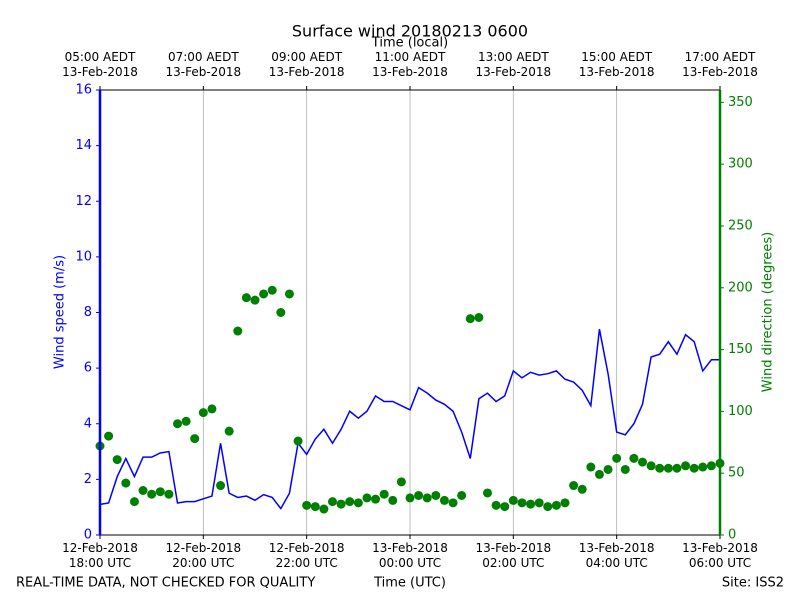 This screenshot has width=800, height=600. I want to click on x-axis-label: Time (UTC), so click(409, 583).